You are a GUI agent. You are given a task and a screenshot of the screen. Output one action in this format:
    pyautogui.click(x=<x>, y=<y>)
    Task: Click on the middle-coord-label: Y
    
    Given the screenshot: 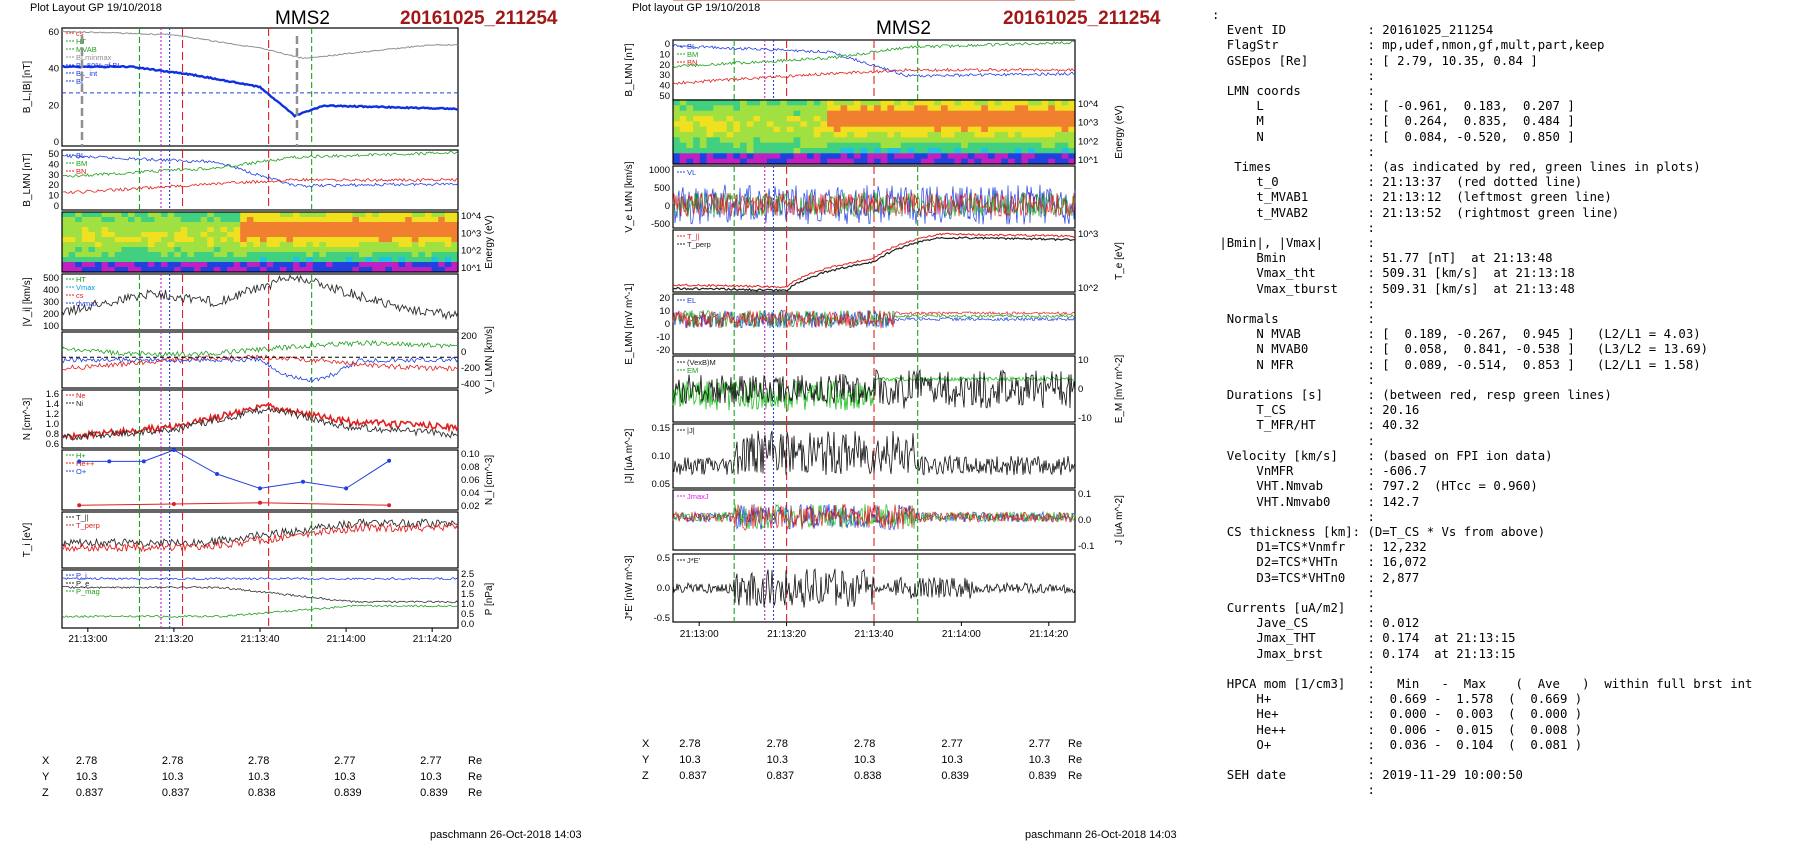 What is the action you would take?
    pyautogui.click(x=646, y=760)
    